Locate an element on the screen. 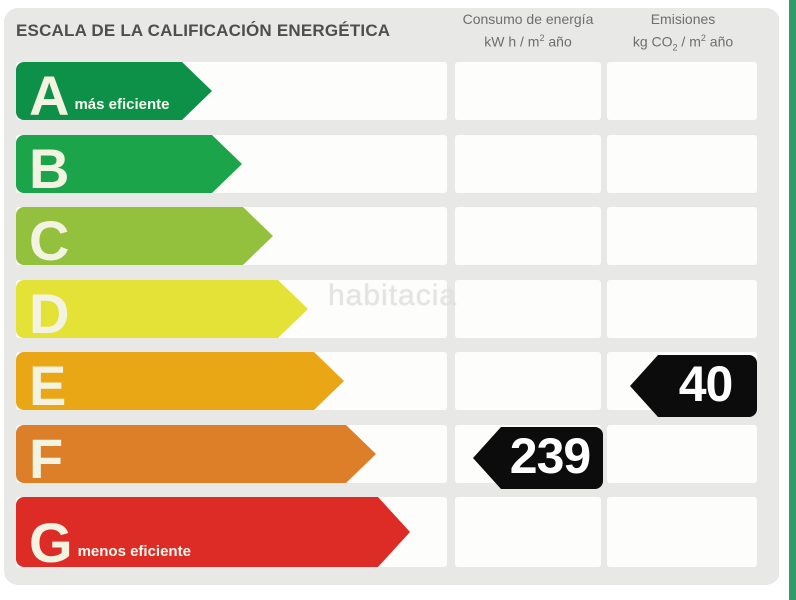  rating-row-a: A más eficiente is located at coordinates (398, 95).